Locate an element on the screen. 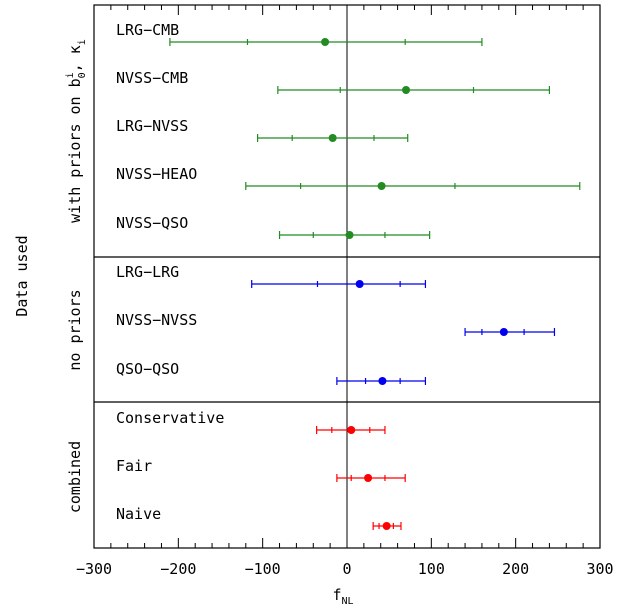  row-label: NVSS−HEAO is located at coordinates (156, 174).